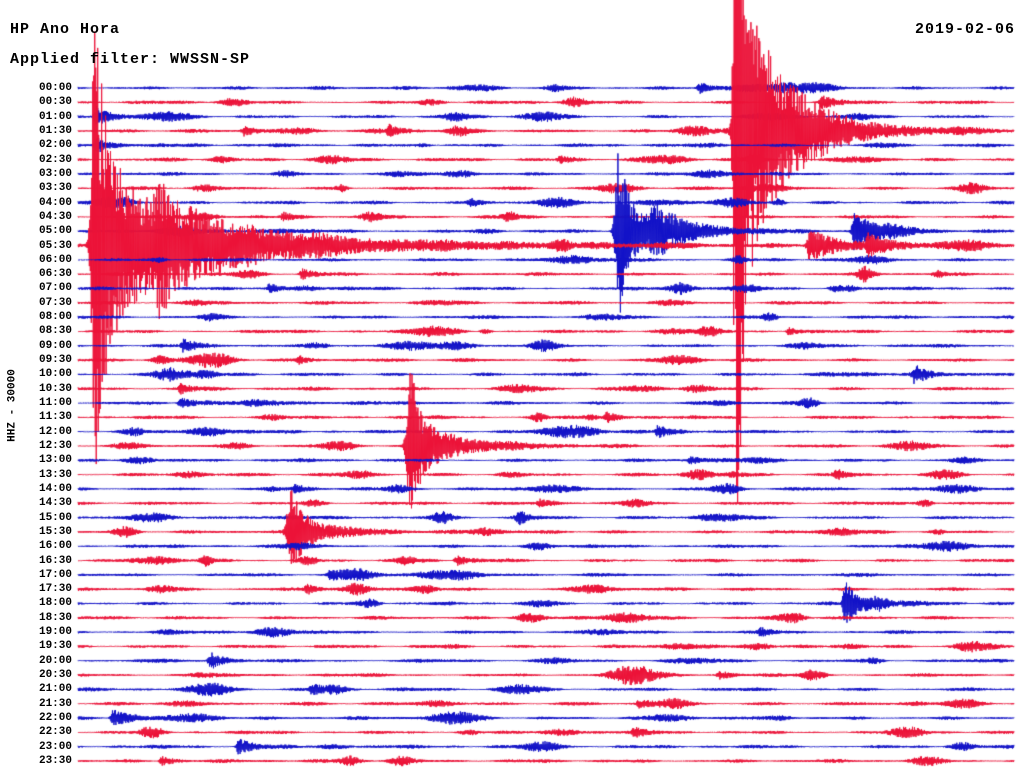 The image size is (1024, 780). I want to click on row-label: 23:30, so click(55, 760).